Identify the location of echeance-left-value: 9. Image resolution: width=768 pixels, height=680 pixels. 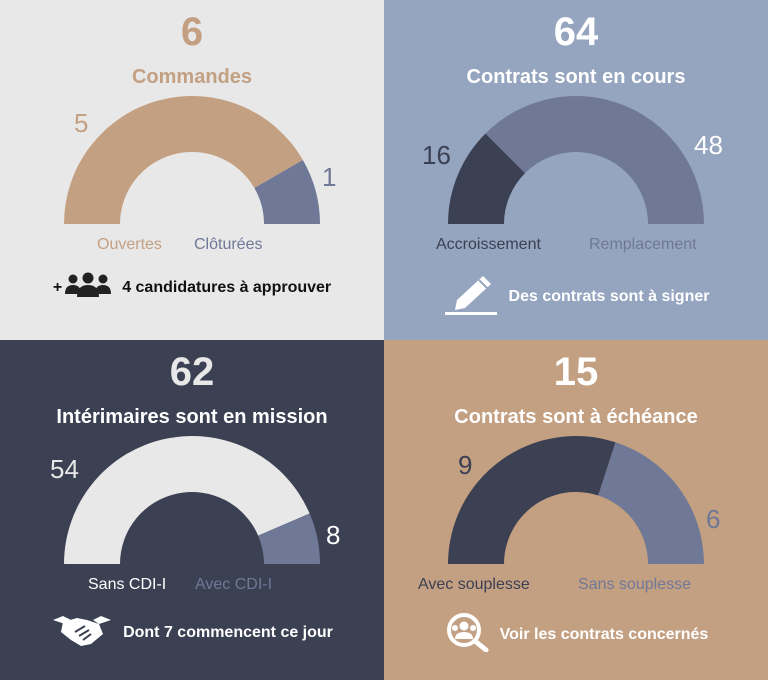
(465, 465).